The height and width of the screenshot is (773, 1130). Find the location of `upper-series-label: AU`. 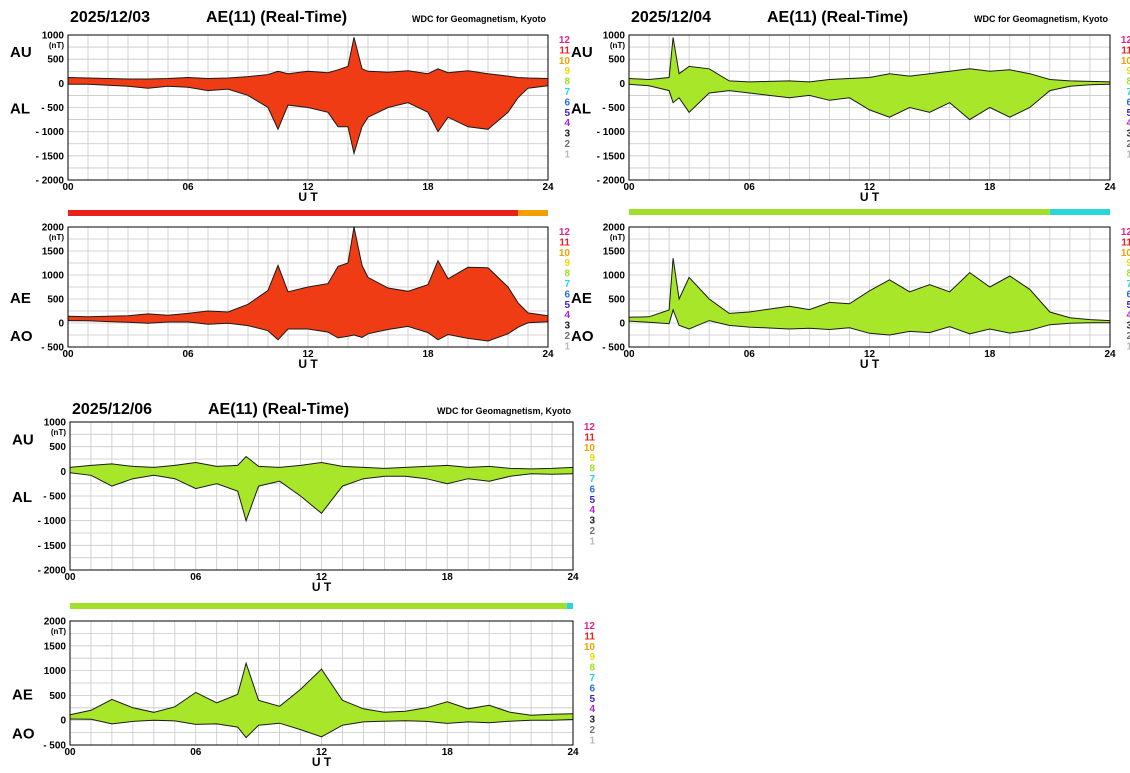

upper-series-label: AU is located at coordinates (23, 440).